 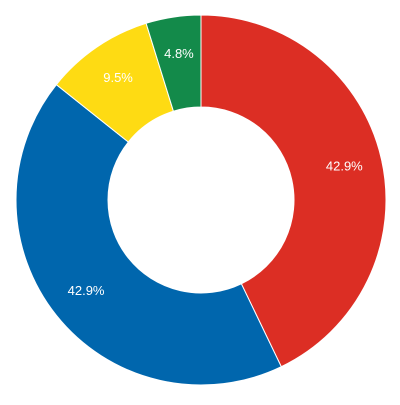 I want to click on donut-slice, so click(x=173, y=63).